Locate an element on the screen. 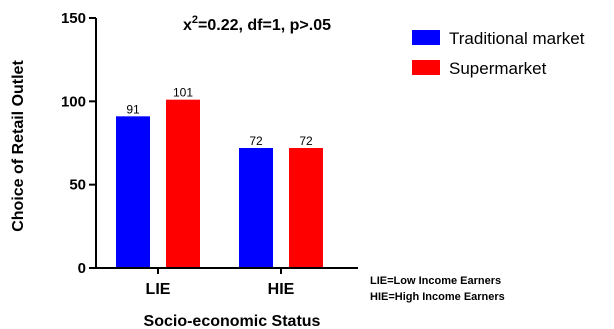 This screenshot has height=329, width=614. stat-superscript: 2 is located at coordinates (195, 20).